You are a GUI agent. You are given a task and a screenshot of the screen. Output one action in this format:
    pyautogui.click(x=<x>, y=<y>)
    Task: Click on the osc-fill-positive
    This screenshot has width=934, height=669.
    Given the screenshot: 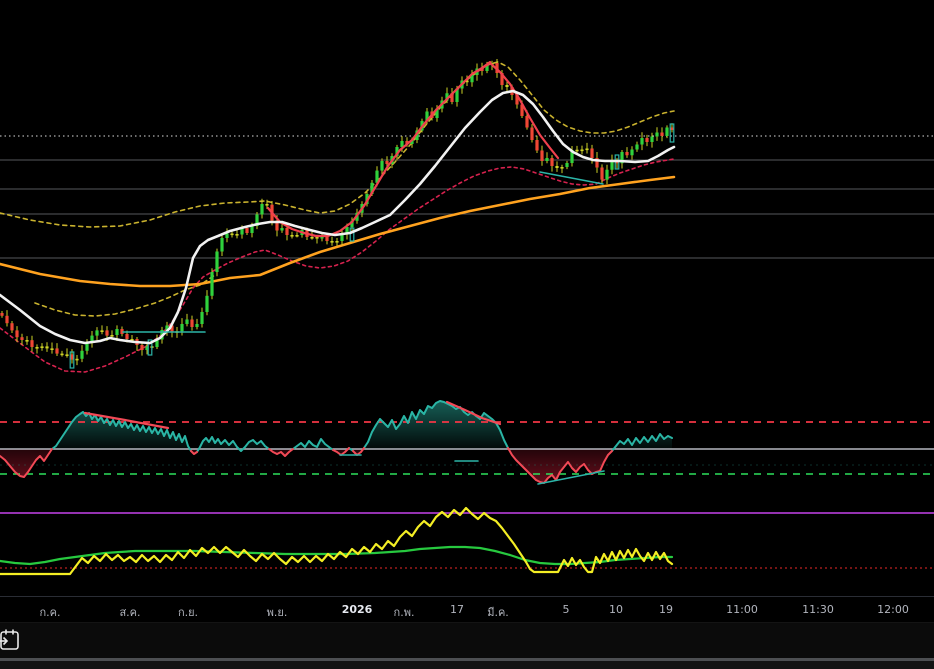 What is the action you would take?
    pyautogui.click(x=336, y=425)
    